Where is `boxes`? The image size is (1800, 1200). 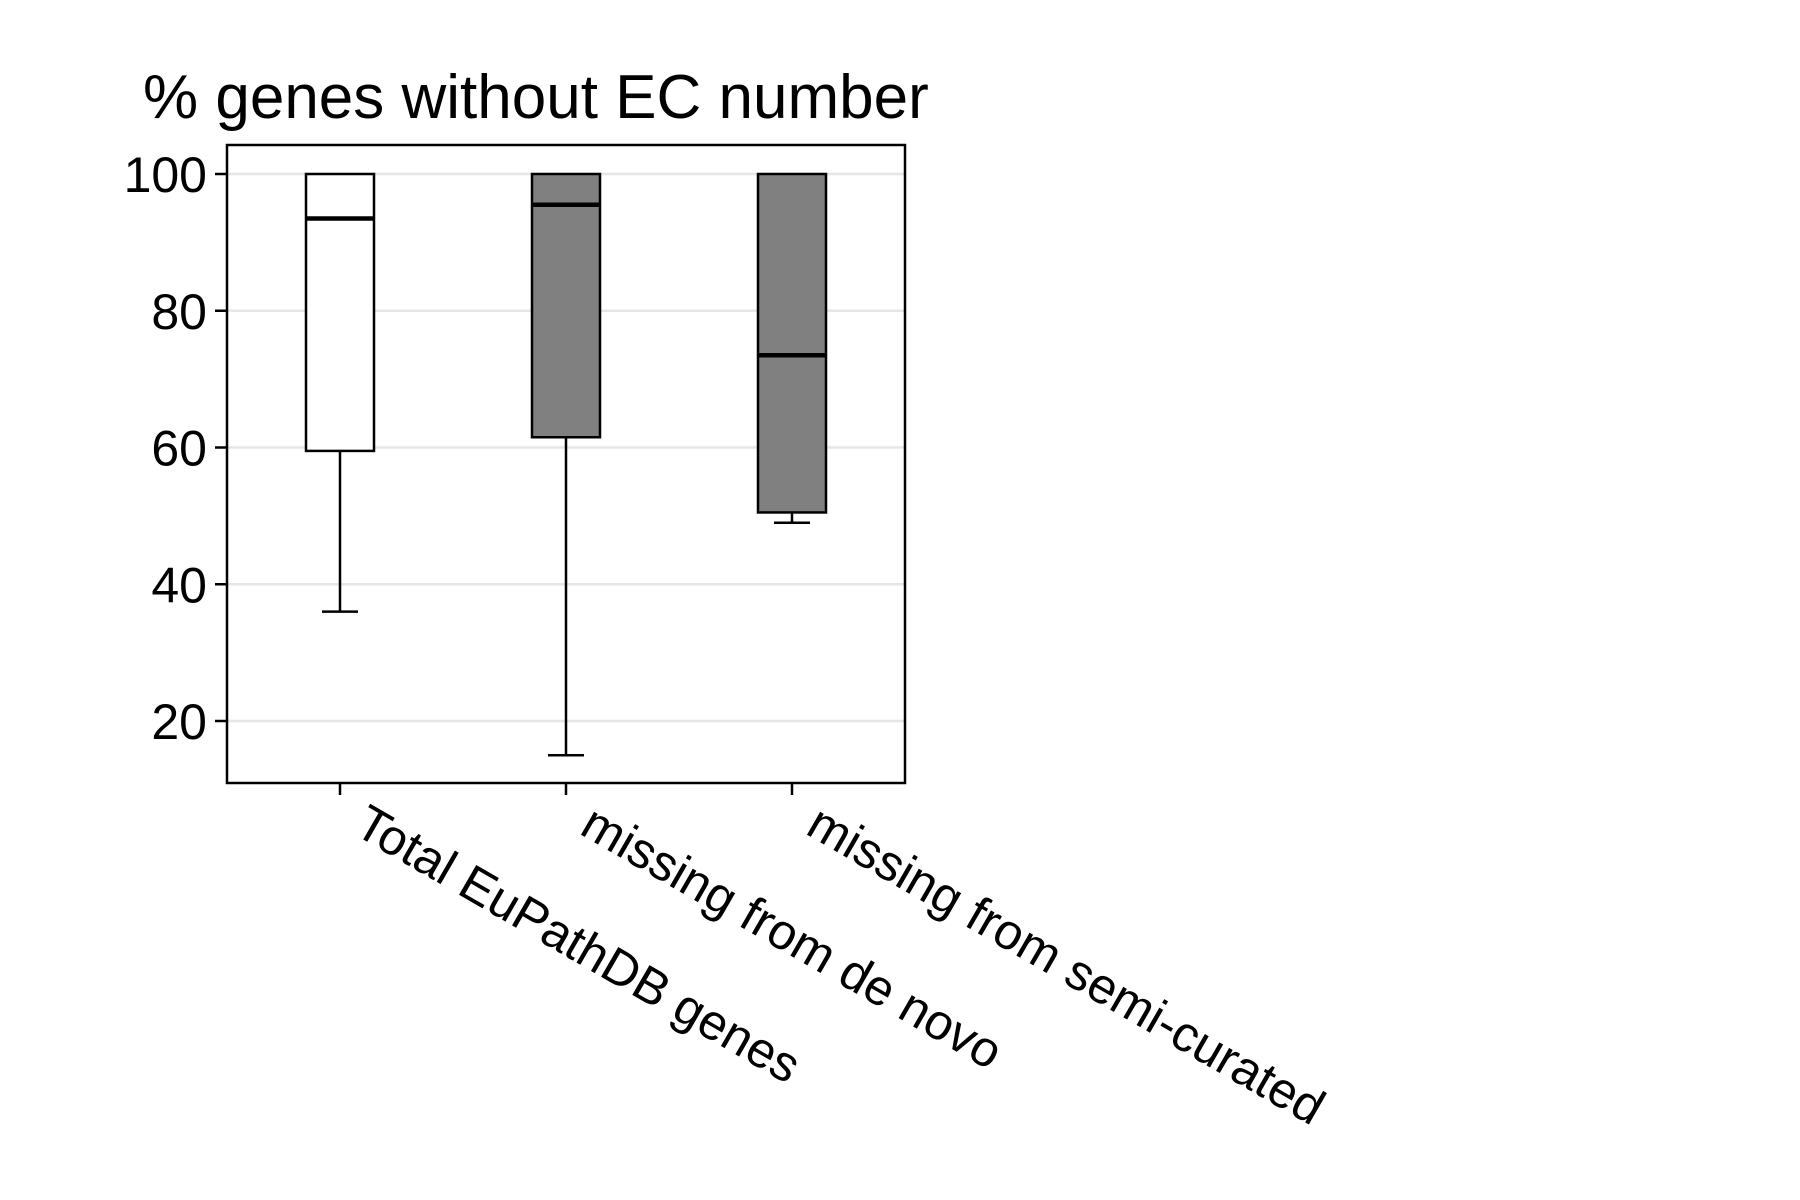
boxes is located at coordinates (566, 464).